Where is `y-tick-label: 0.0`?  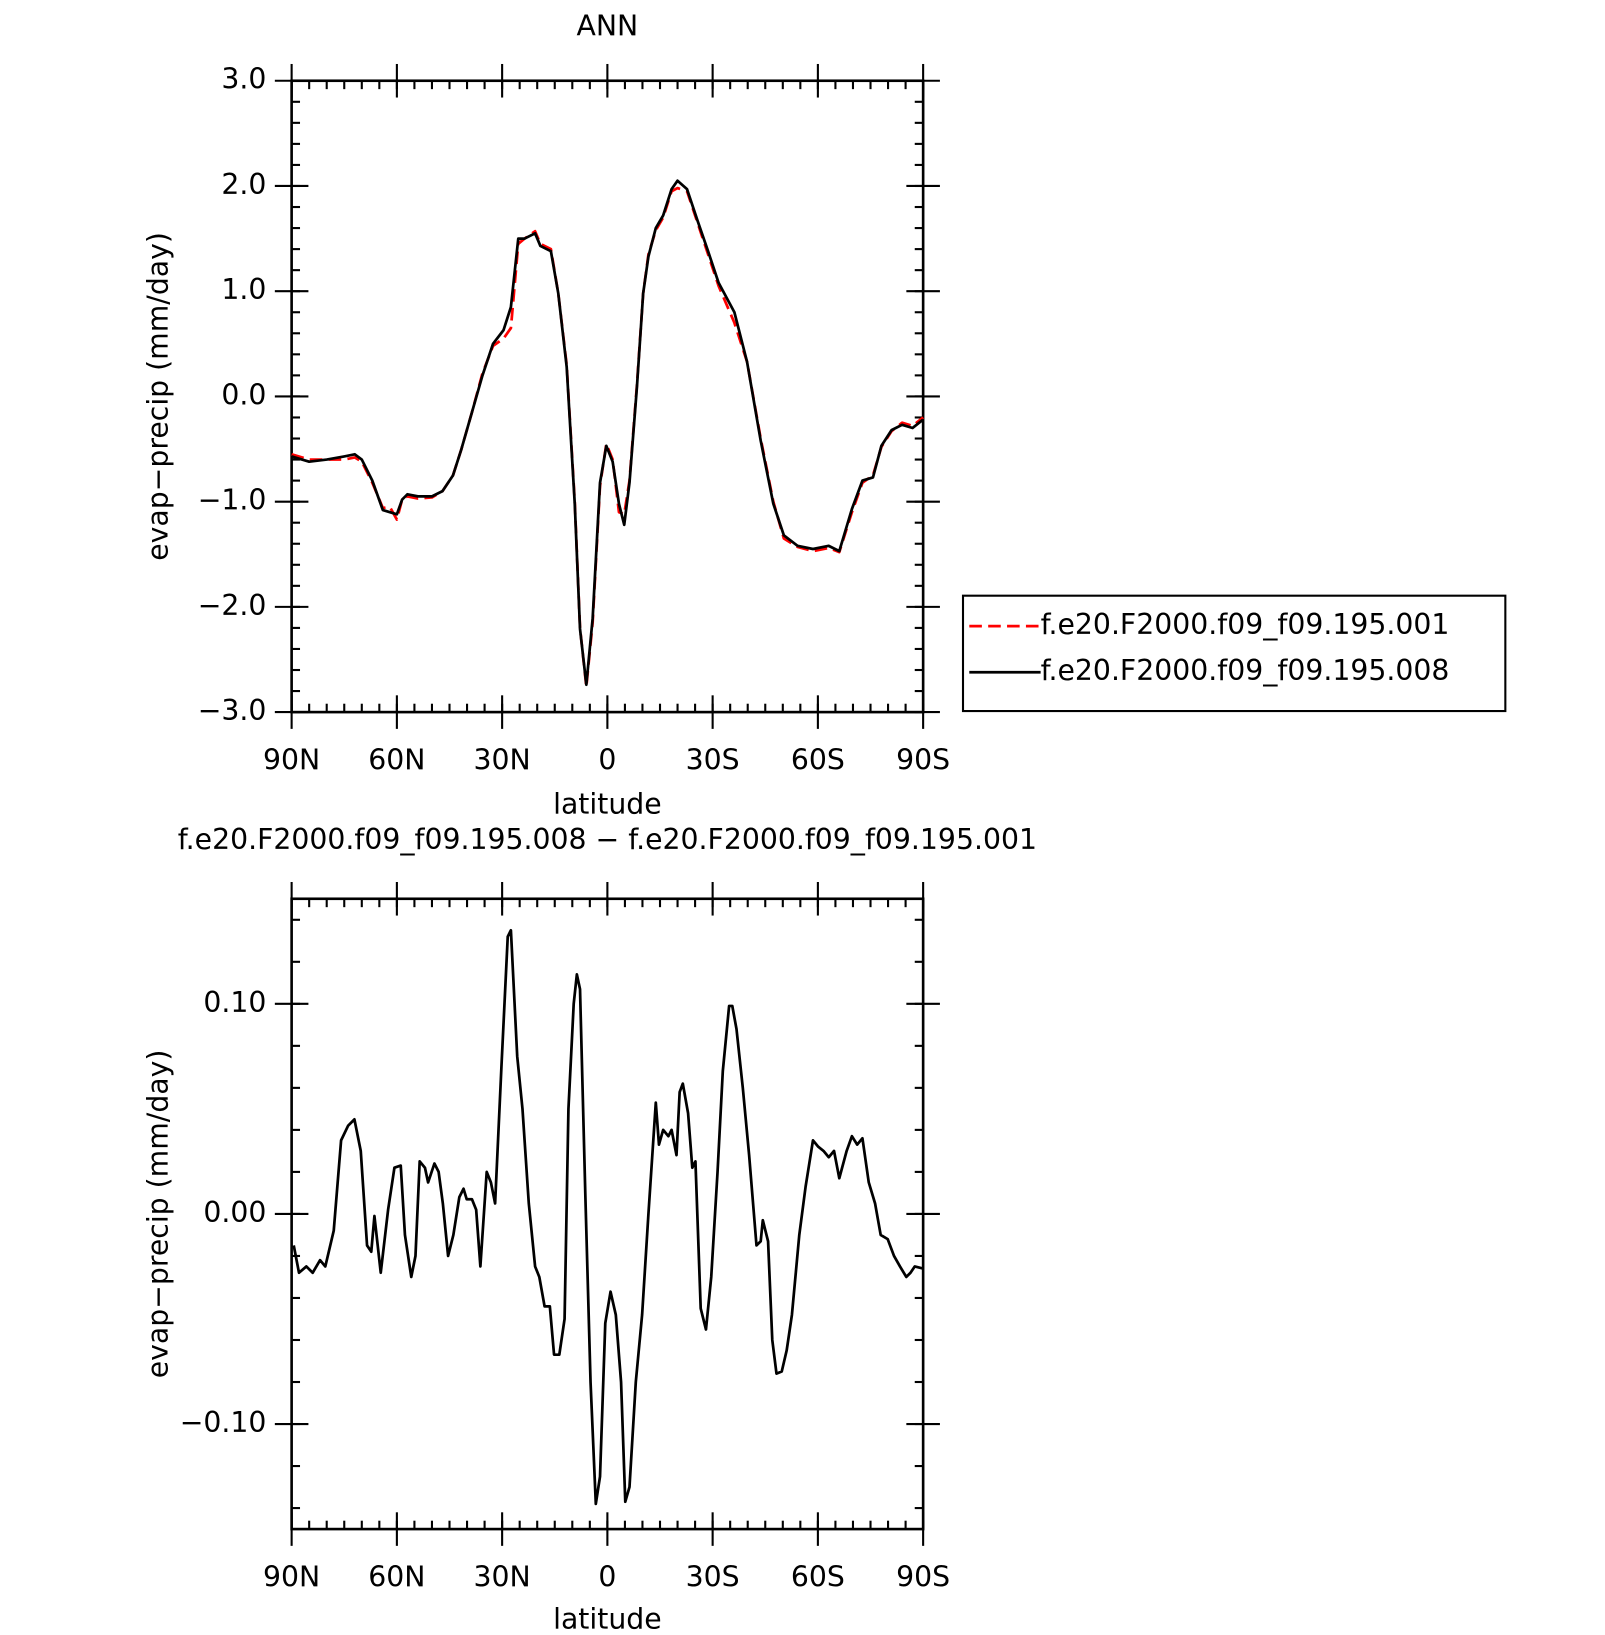
y-tick-label: 0.0 is located at coordinates (243, 394).